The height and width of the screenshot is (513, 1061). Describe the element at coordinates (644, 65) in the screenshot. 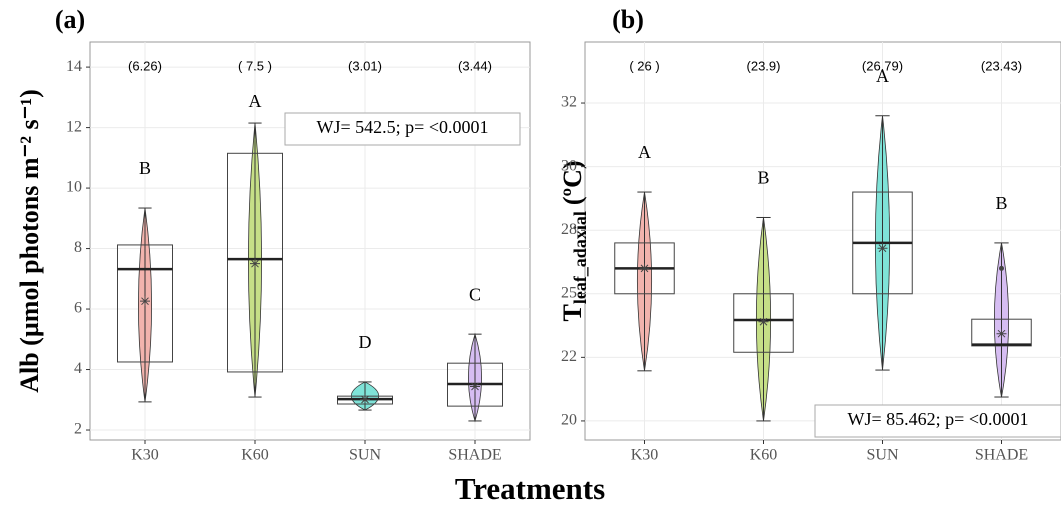

I see `mean-label: ( 26 )` at that location.